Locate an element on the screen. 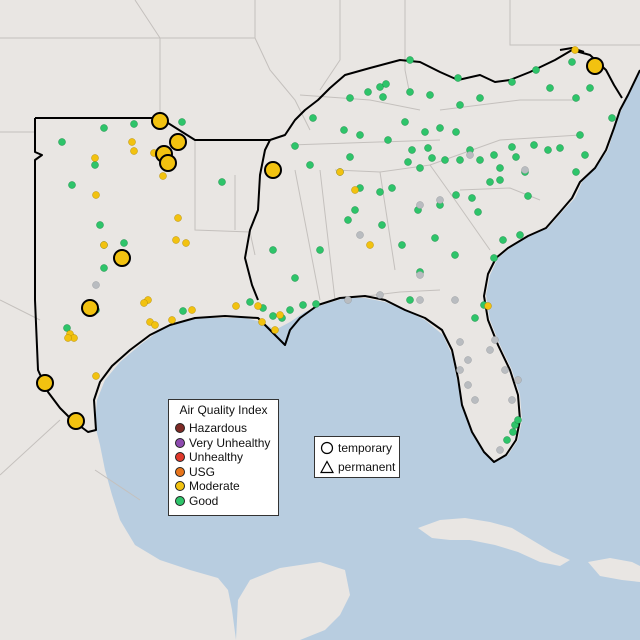  legend-row-hazardous: Hazardous is located at coordinates (223, 428).